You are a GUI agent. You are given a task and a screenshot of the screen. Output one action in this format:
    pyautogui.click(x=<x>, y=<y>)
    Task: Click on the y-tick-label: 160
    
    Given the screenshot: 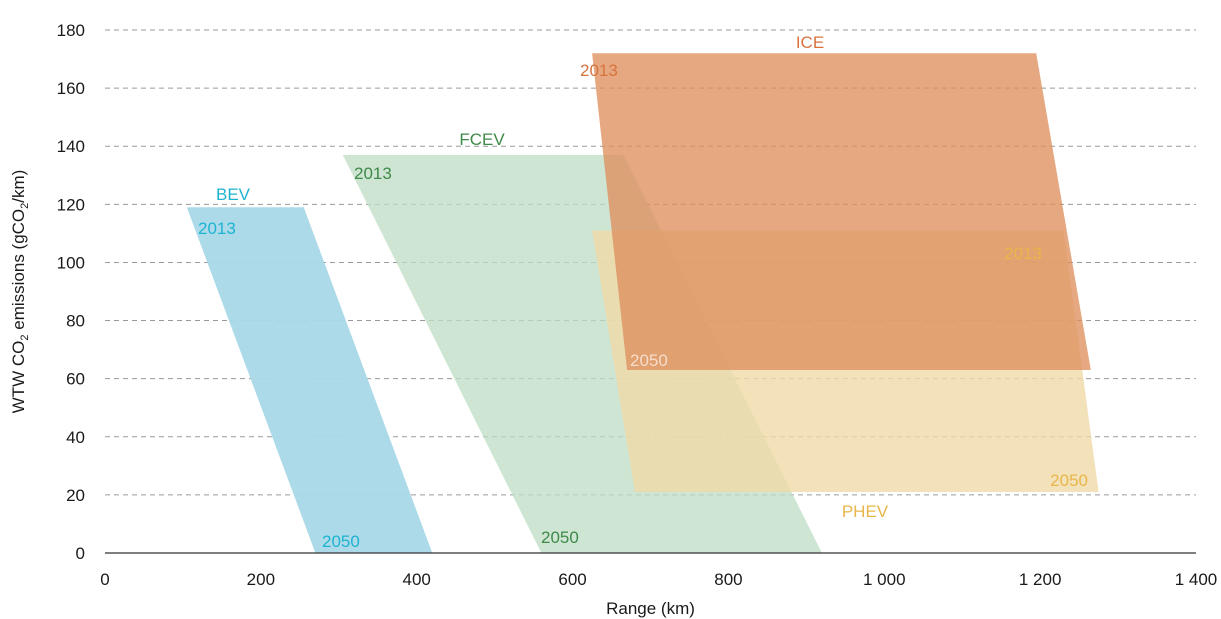 What is the action you would take?
    pyautogui.click(x=71, y=88)
    